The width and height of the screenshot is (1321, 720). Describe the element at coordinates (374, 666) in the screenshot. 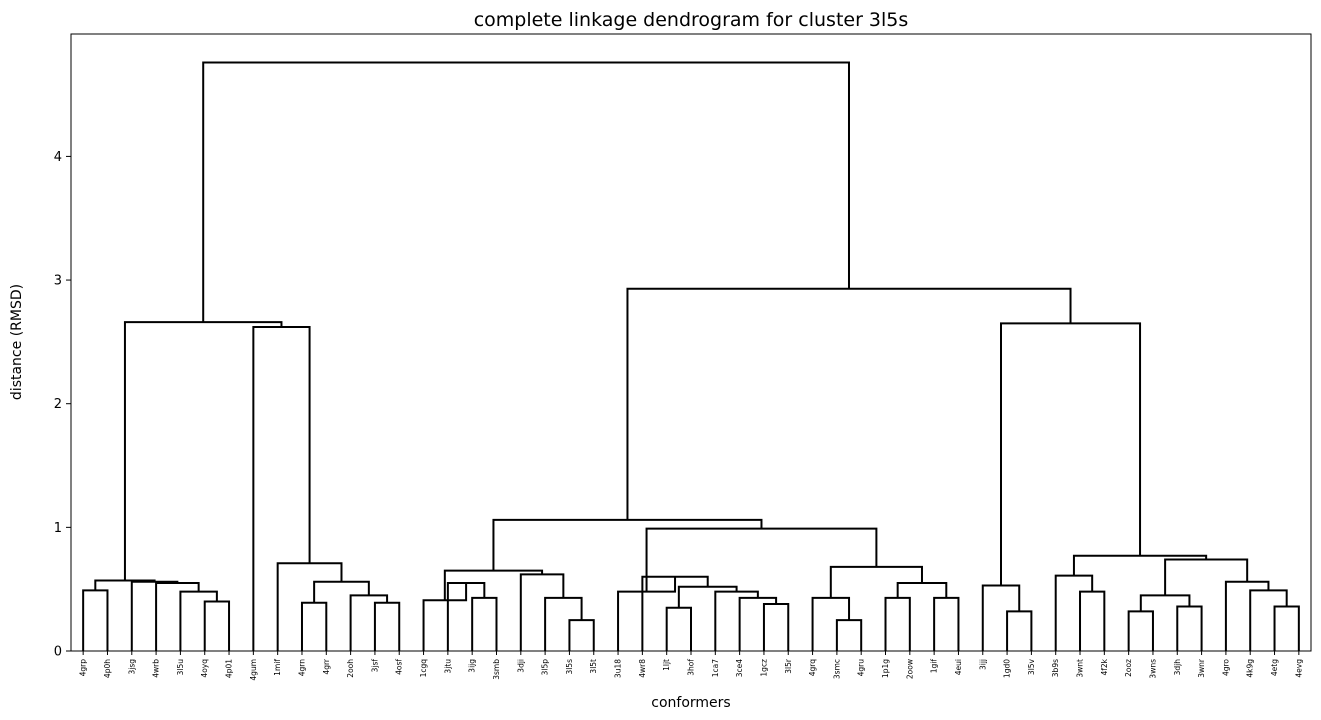

I see `x-tick-label: 3jsf` at that location.